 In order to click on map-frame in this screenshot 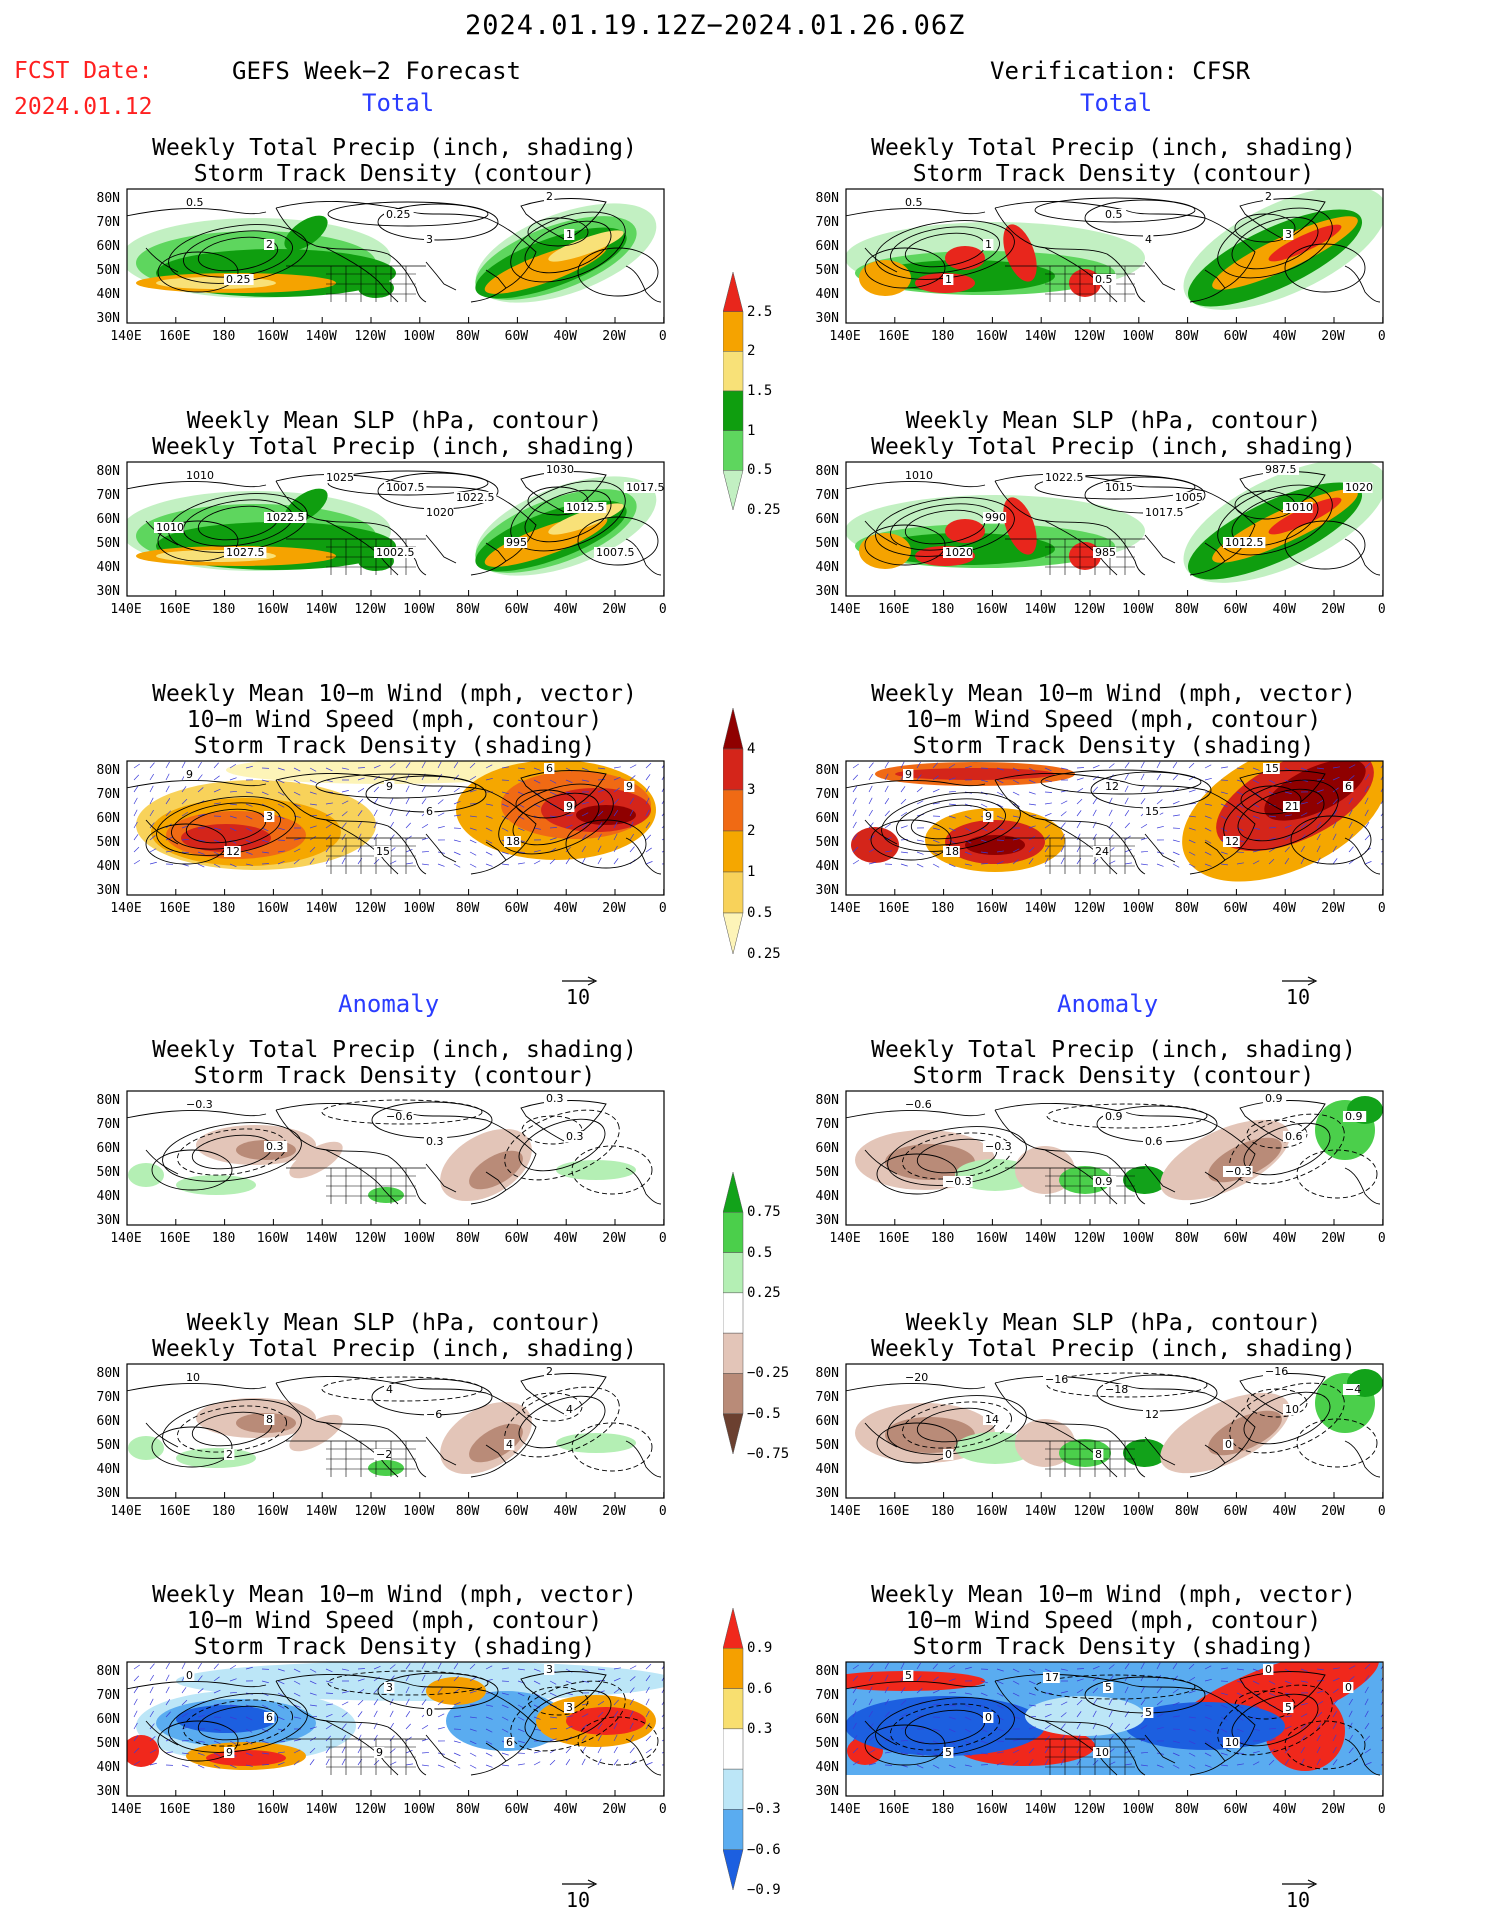, I will do `click(1114, 256)`.